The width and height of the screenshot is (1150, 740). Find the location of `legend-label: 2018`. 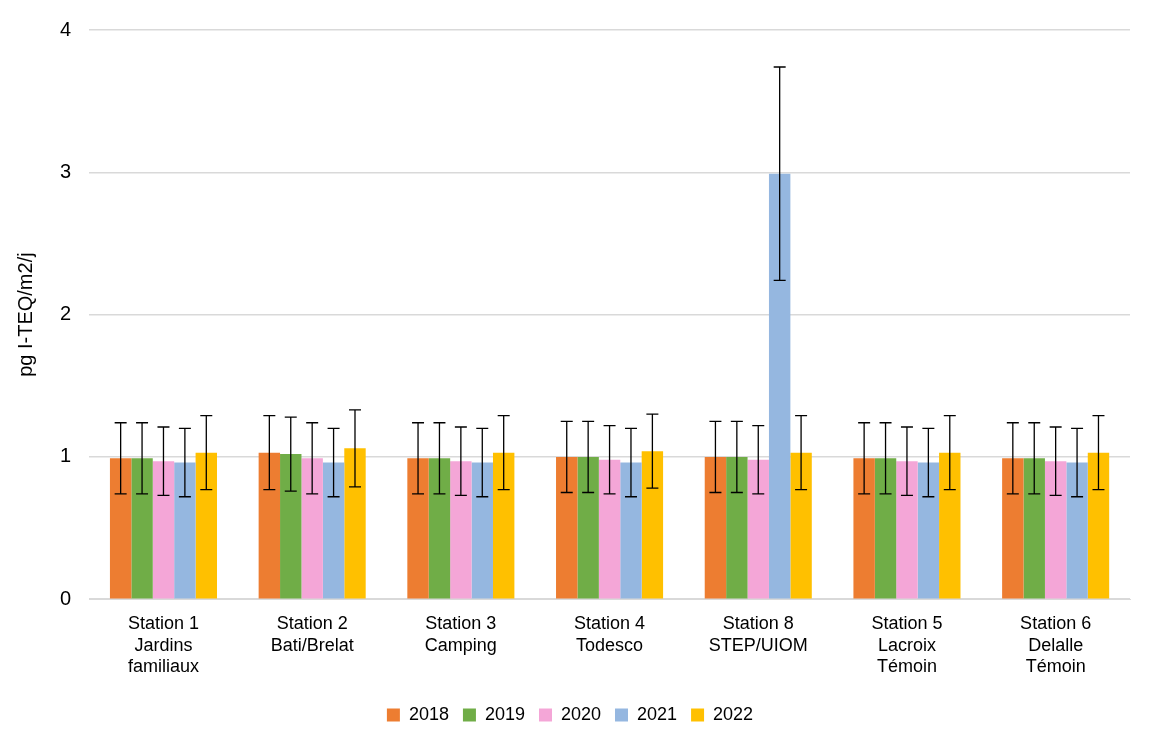

legend-label: 2018 is located at coordinates (428, 713).